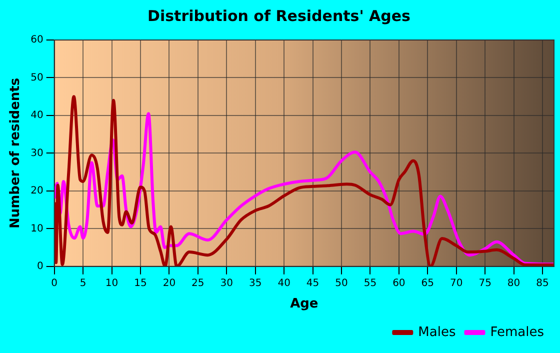  Describe the element at coordinates (304, 304) in the screenshot. I see `x-axis-title: Age` at that location.